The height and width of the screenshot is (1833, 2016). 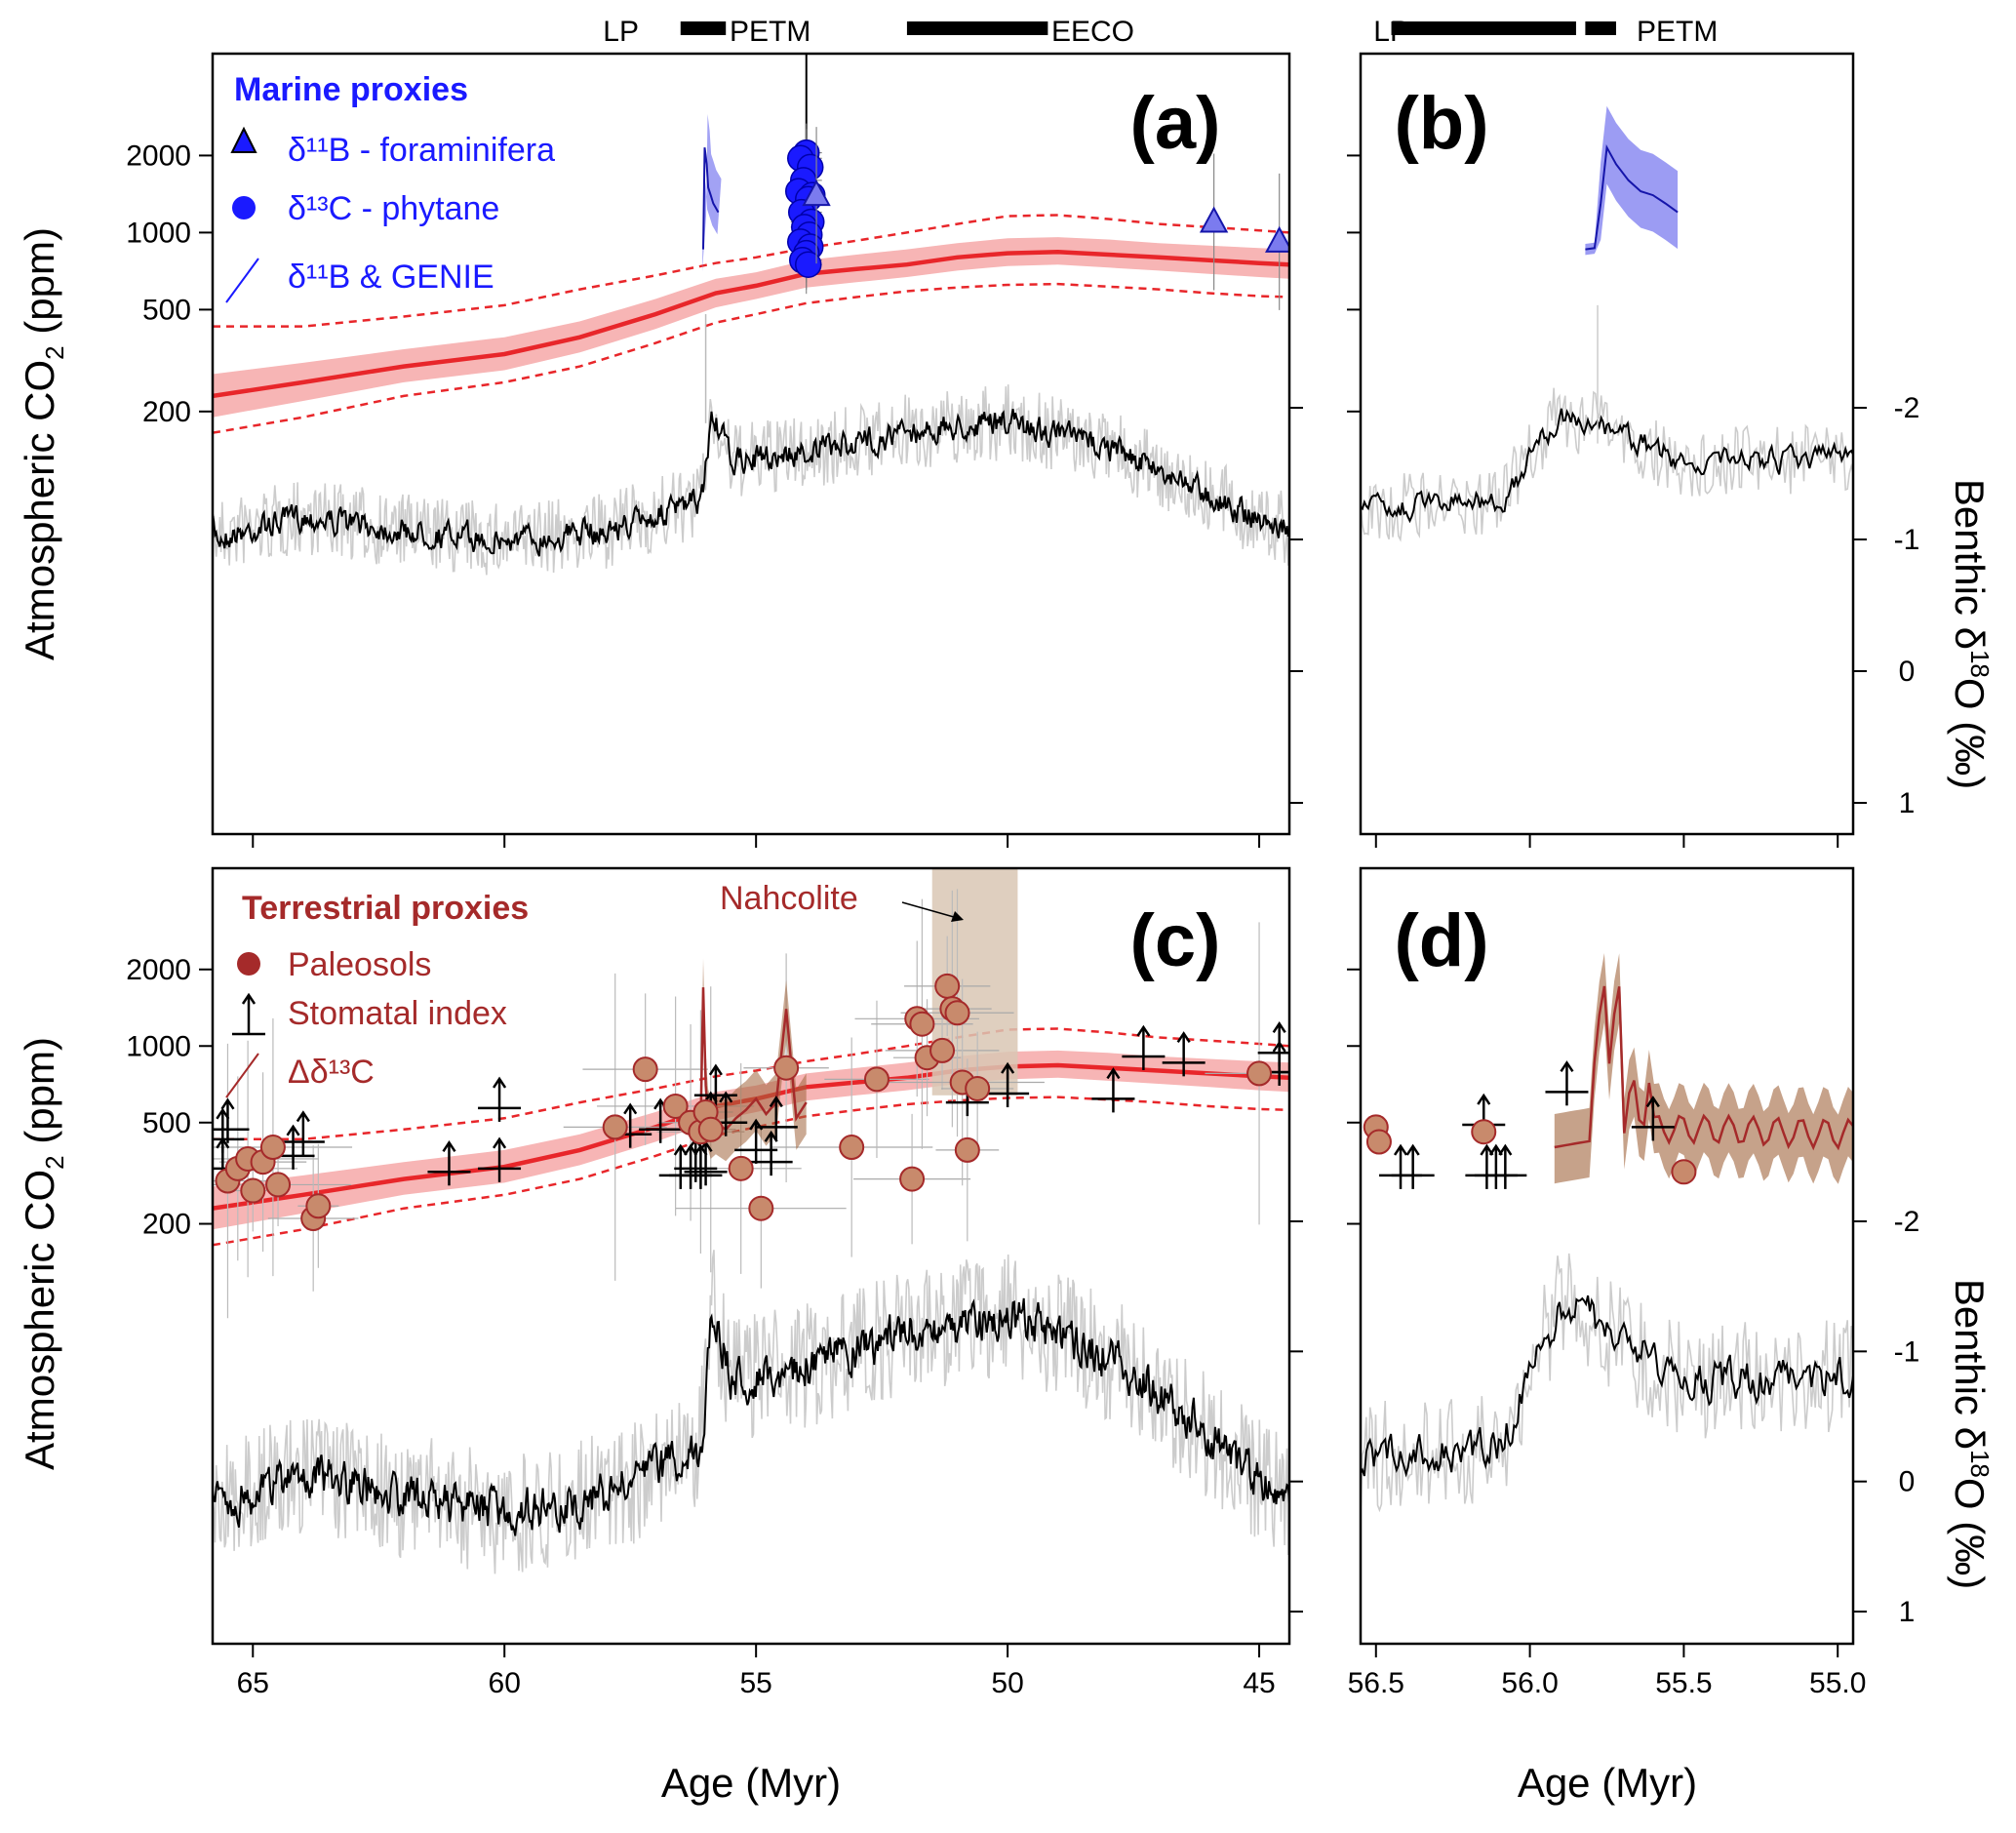 What do you see at coordinates (158, 1046) in the screenshot?
I see `co2-tick-label-c: 1000` at bounding box center [158, 1046].